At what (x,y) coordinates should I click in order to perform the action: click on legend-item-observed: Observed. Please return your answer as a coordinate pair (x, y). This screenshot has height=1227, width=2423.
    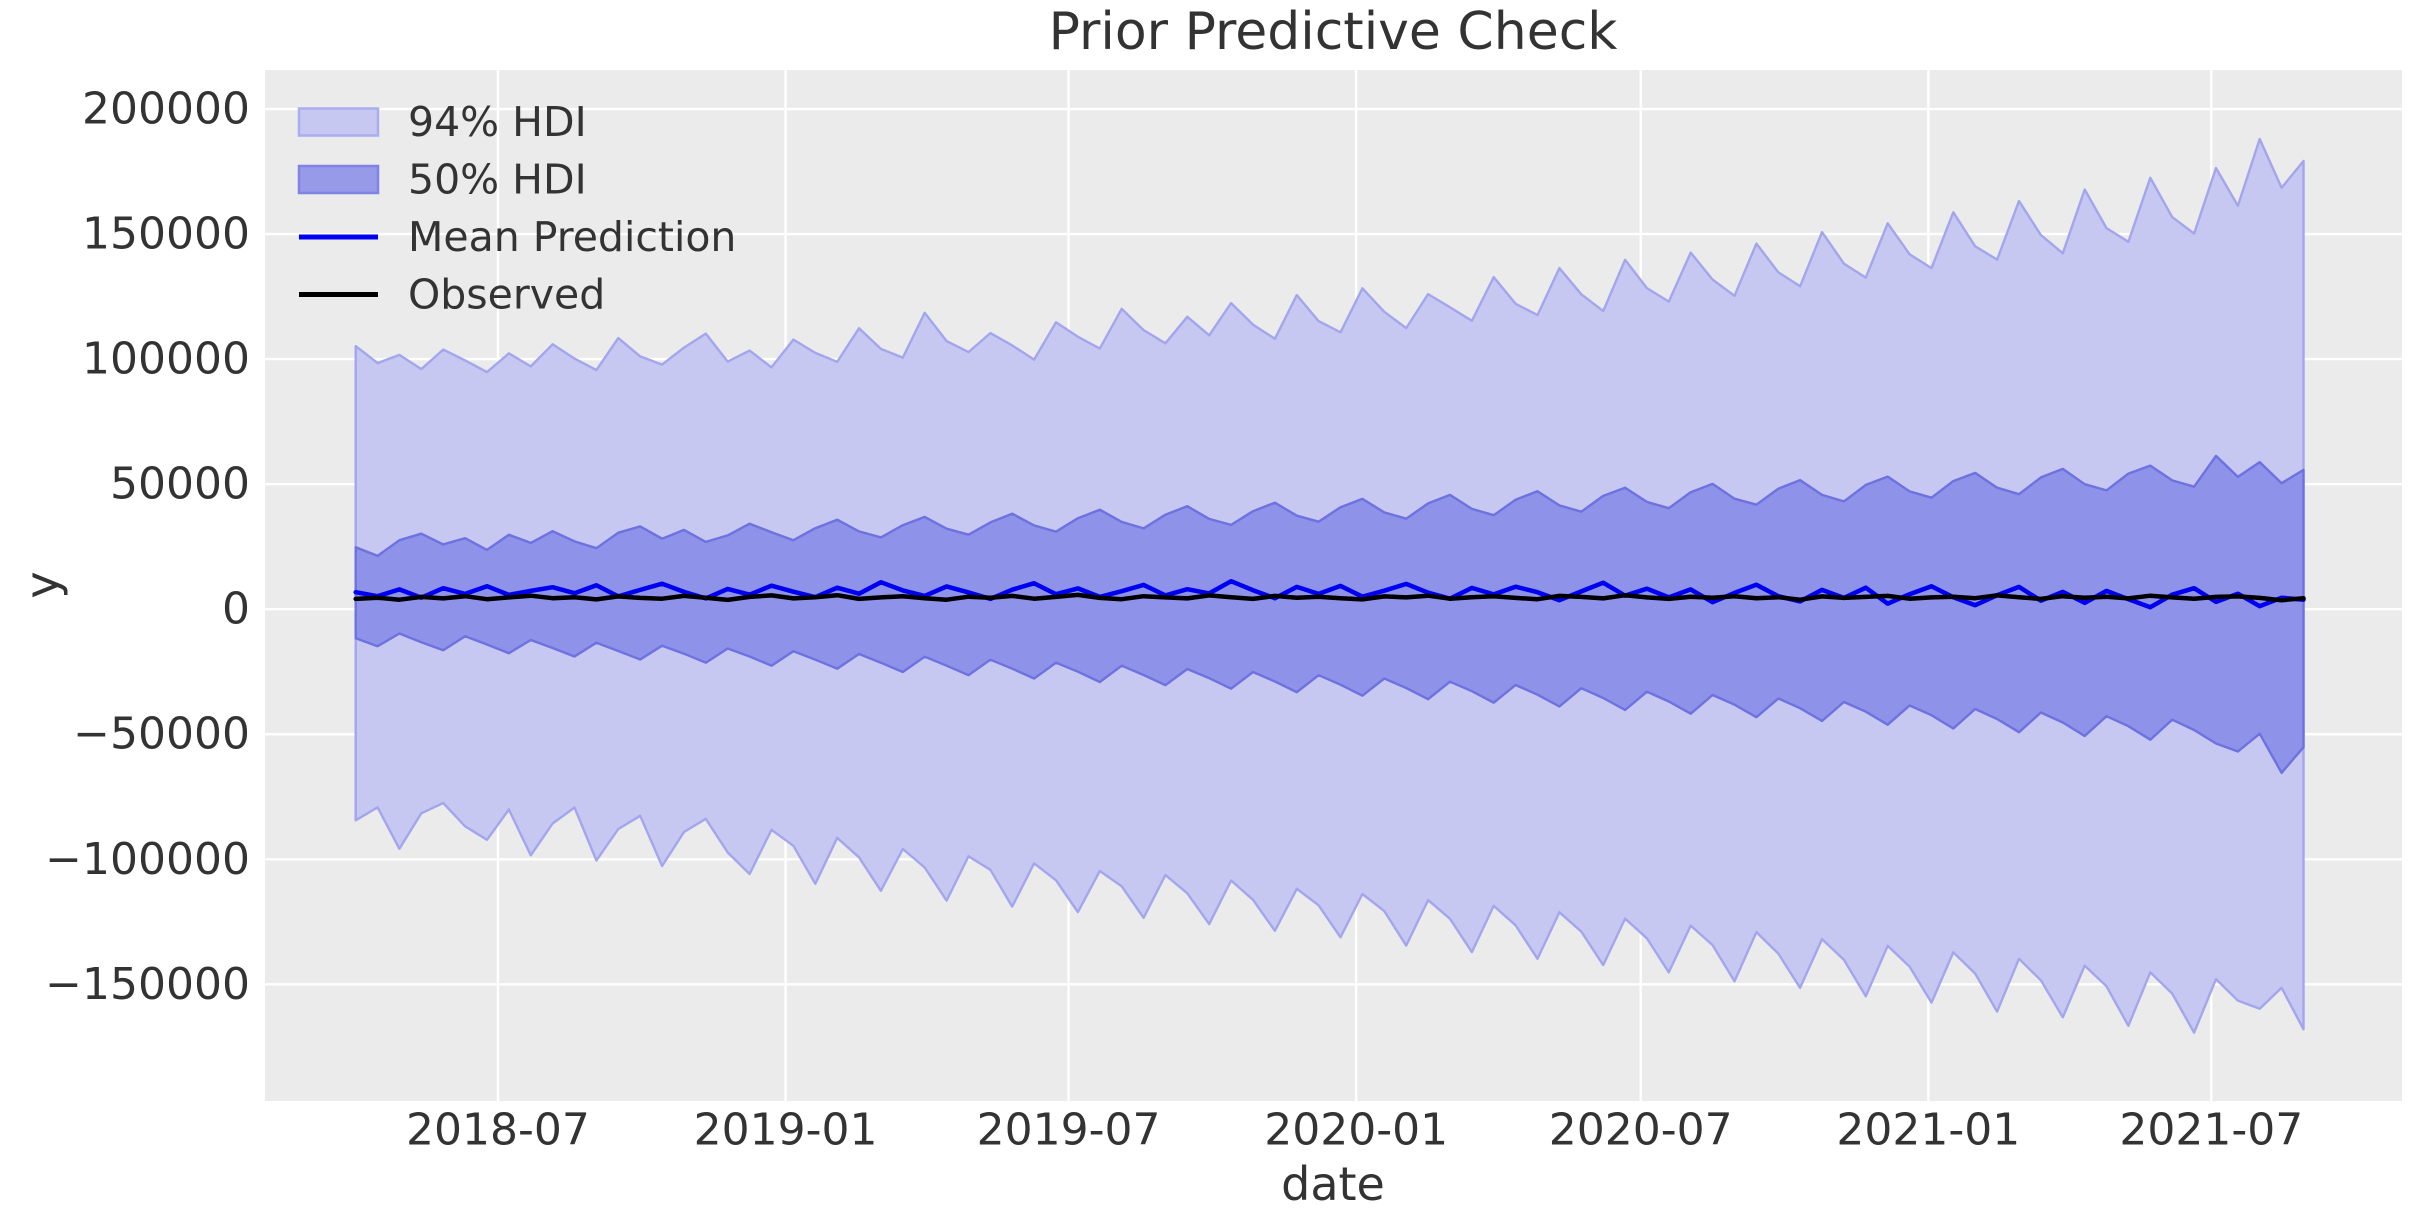
    Looking at the image, I should click on (452, 295).